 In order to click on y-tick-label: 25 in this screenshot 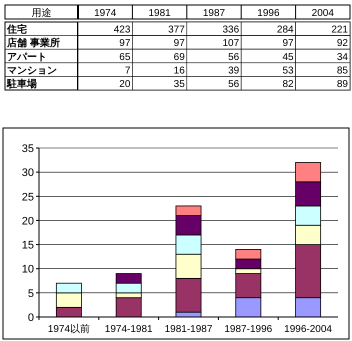, I will do `click(28, 197)`.